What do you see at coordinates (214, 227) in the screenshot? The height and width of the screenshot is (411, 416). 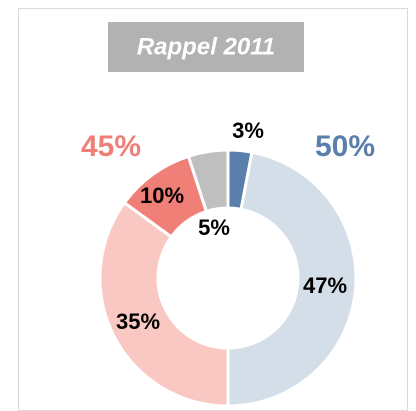 I see `data-label: 5%` at bounding box center [214, 227].